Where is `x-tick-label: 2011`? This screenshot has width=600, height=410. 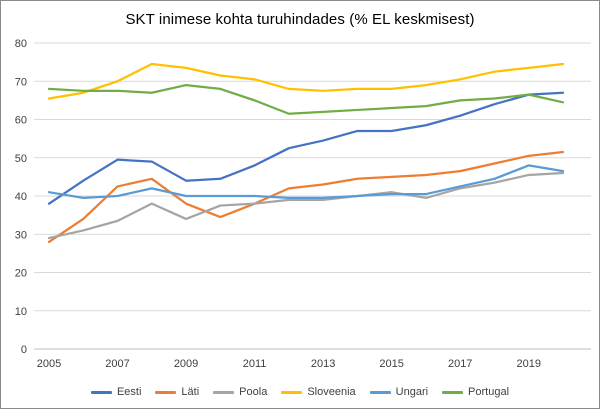
x-tick-label: 2011 is located at coordinates (255, 364).